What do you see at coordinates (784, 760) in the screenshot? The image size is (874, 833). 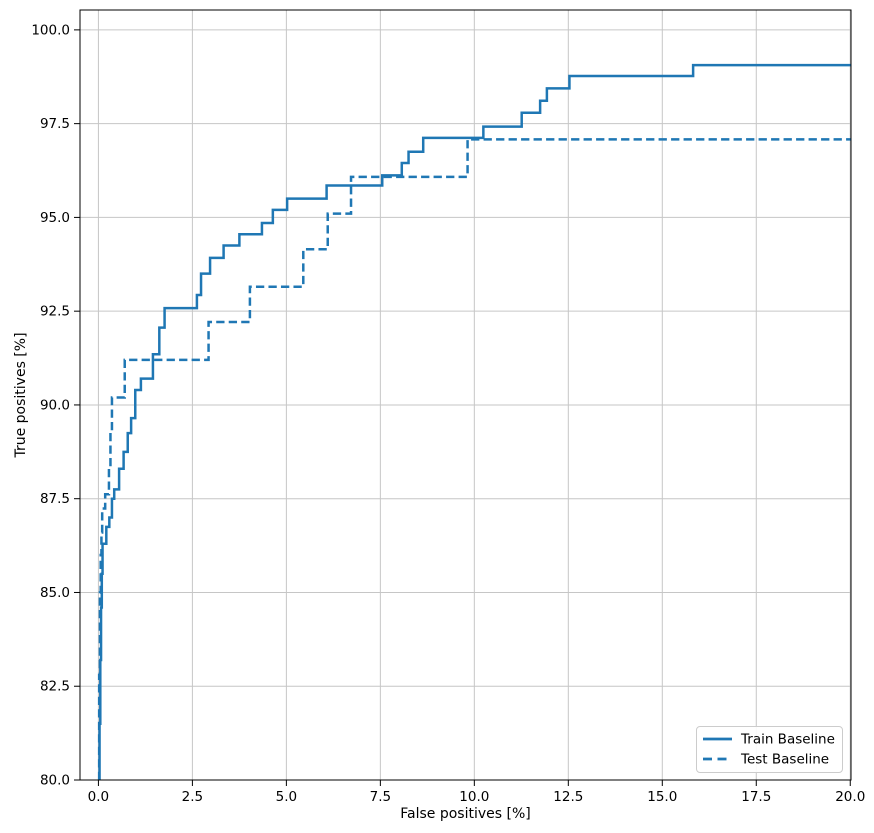 I see `legend-label: Test Baseline` at bounding box center [784, 760].